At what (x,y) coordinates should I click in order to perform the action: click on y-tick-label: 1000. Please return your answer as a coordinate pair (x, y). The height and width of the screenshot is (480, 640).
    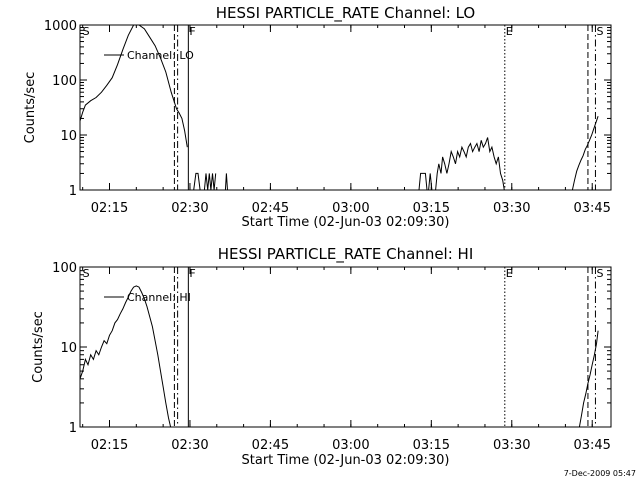
    Looking at the image, I should click on (60, 26).